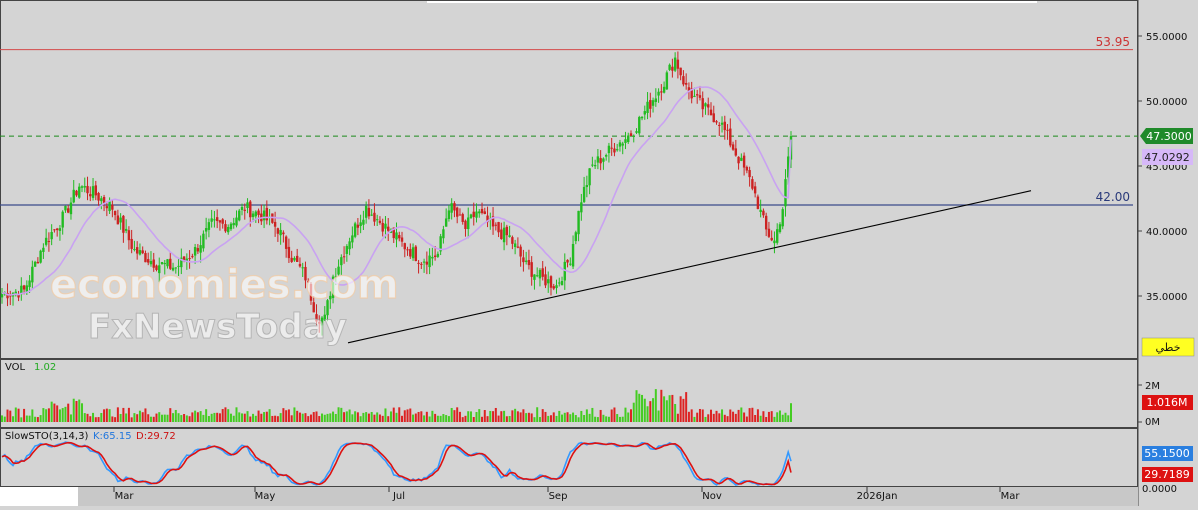 The image size is (1198, 510). Describe the element at coordinates (125, 496) in the screenshot. I see `x-tick-label: Mar` at that location.